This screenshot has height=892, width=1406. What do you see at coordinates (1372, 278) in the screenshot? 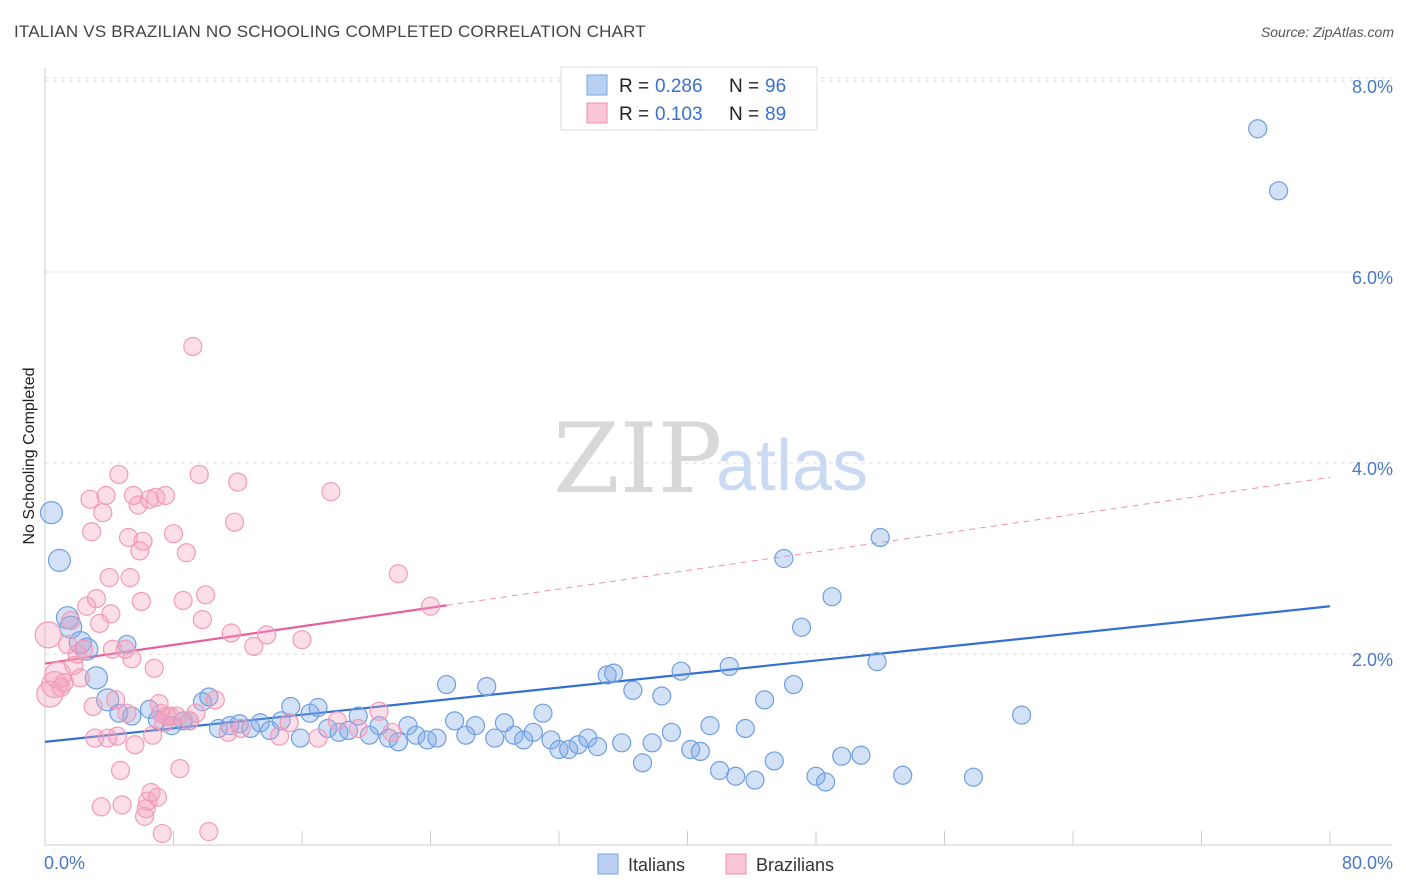
I see `y-tick-label-2: 6.0%` at bounding box center [1372, 278].